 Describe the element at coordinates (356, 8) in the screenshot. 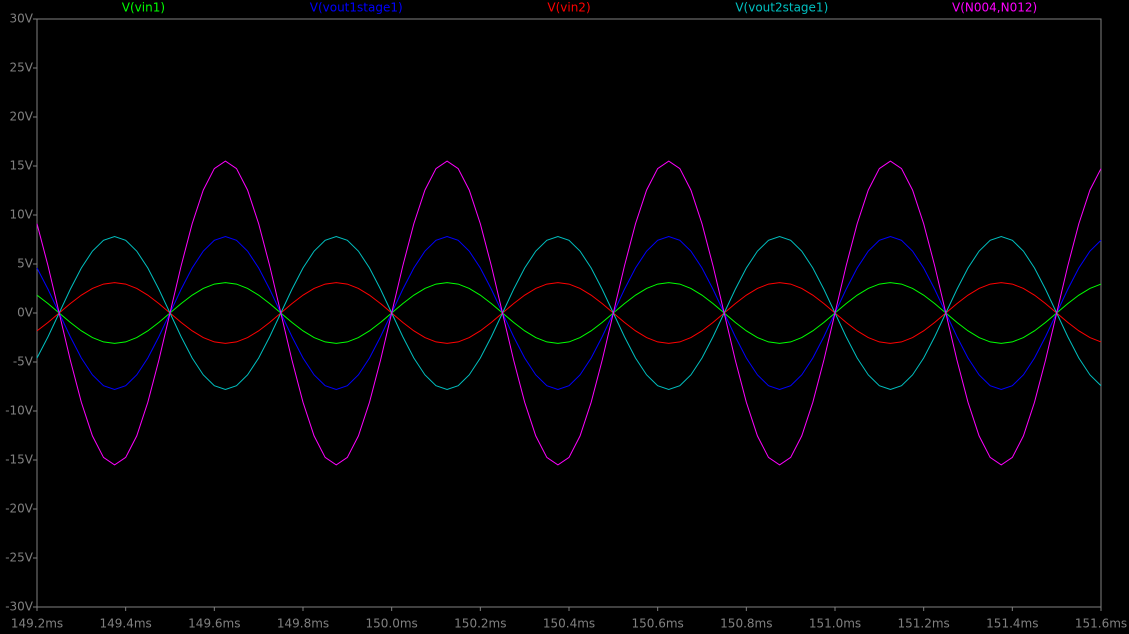

I see `legend-entry: V(vout1stage1)` at that location.